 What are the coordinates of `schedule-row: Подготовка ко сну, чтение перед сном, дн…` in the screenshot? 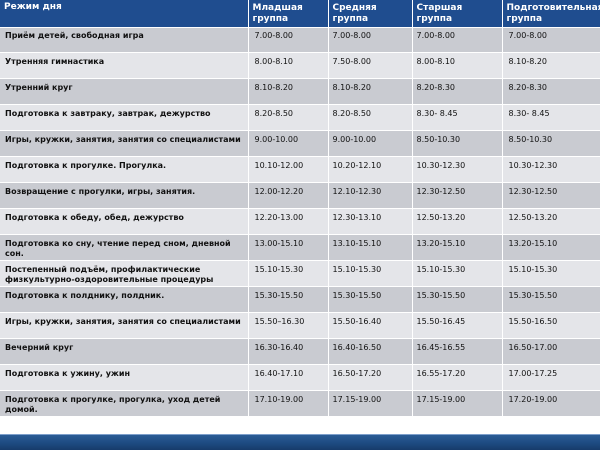 It's located at (300, 247).